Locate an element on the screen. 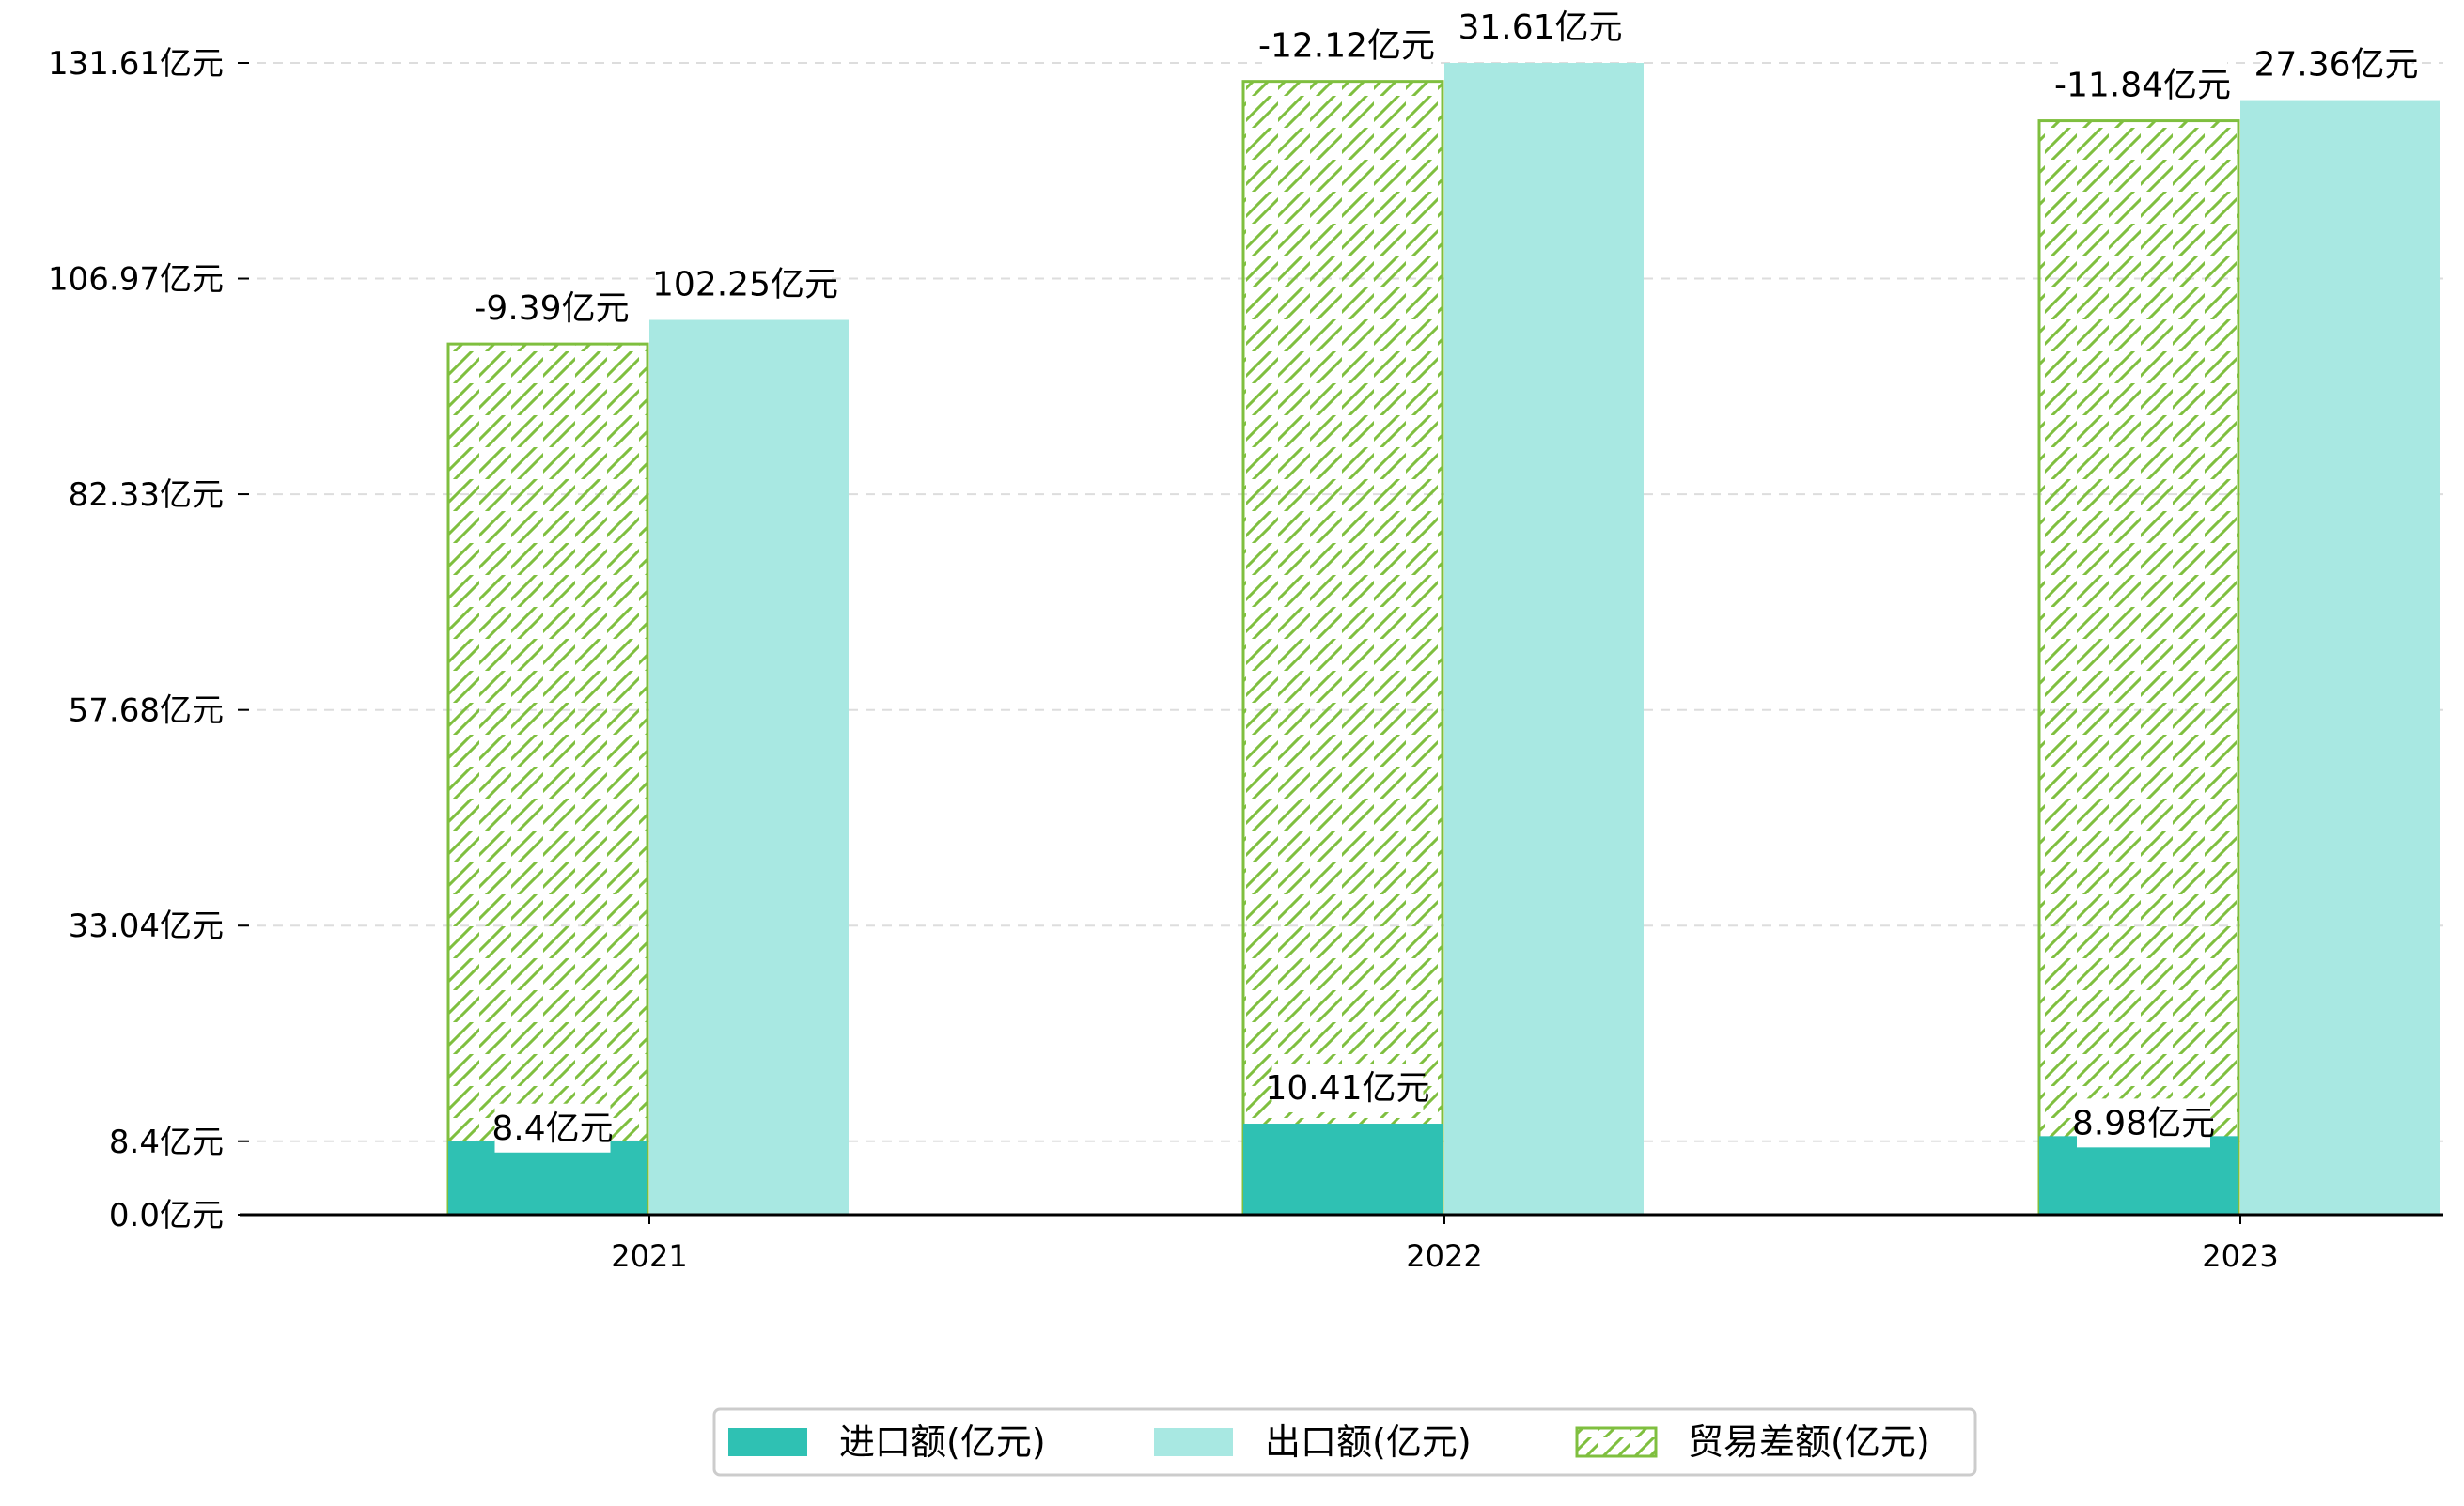 The height and width of the screenshot is (1506, 2464). balance-value-label: -9.39亿元 is located at coordinates (551, 308).